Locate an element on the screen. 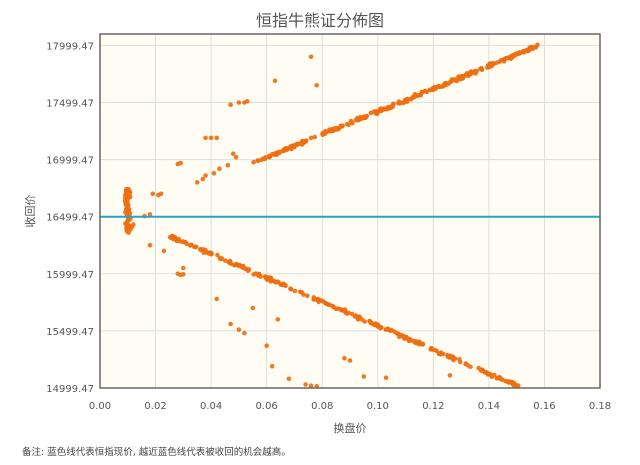  x-tick-label: 0.18 is located at coordinates (600, 406).